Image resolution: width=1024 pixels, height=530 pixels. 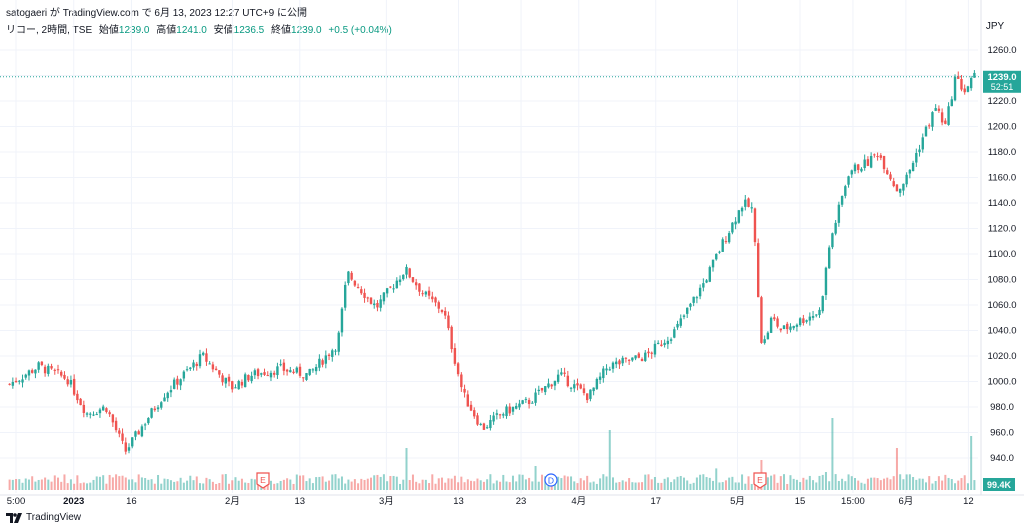 I want to click on x-tick-label: 13, so click(x=458, y=501).